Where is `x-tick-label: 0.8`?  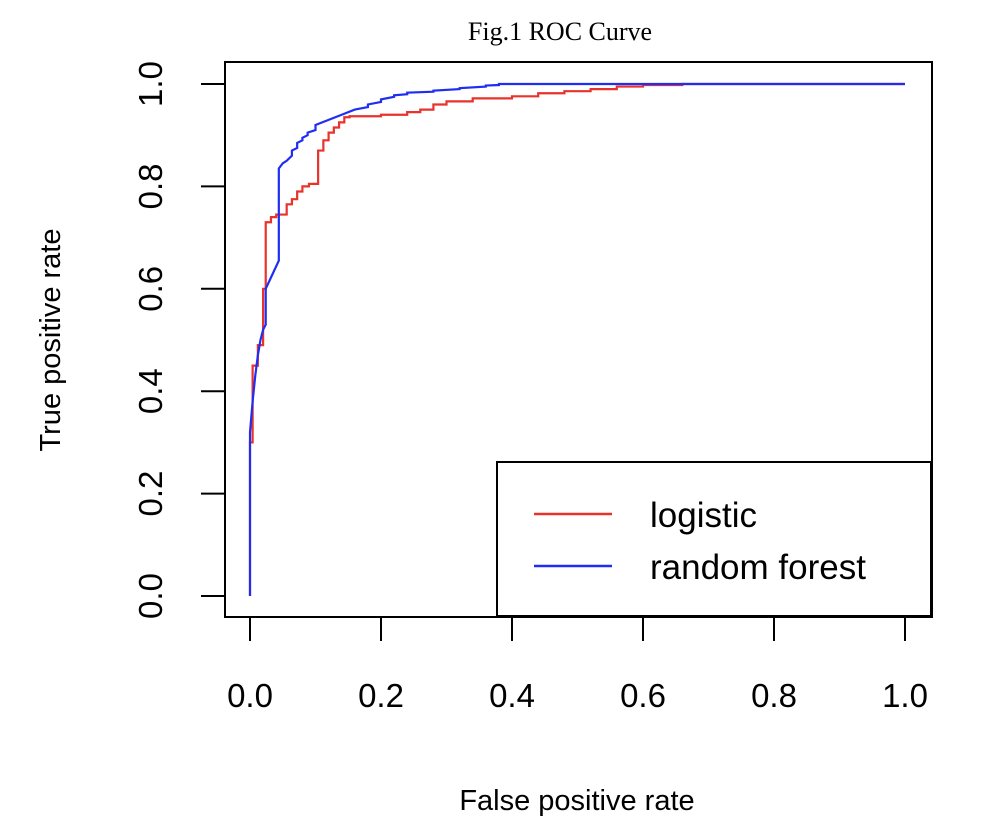 x-tick-label: 0.8 is located at coordinates (774, 695).